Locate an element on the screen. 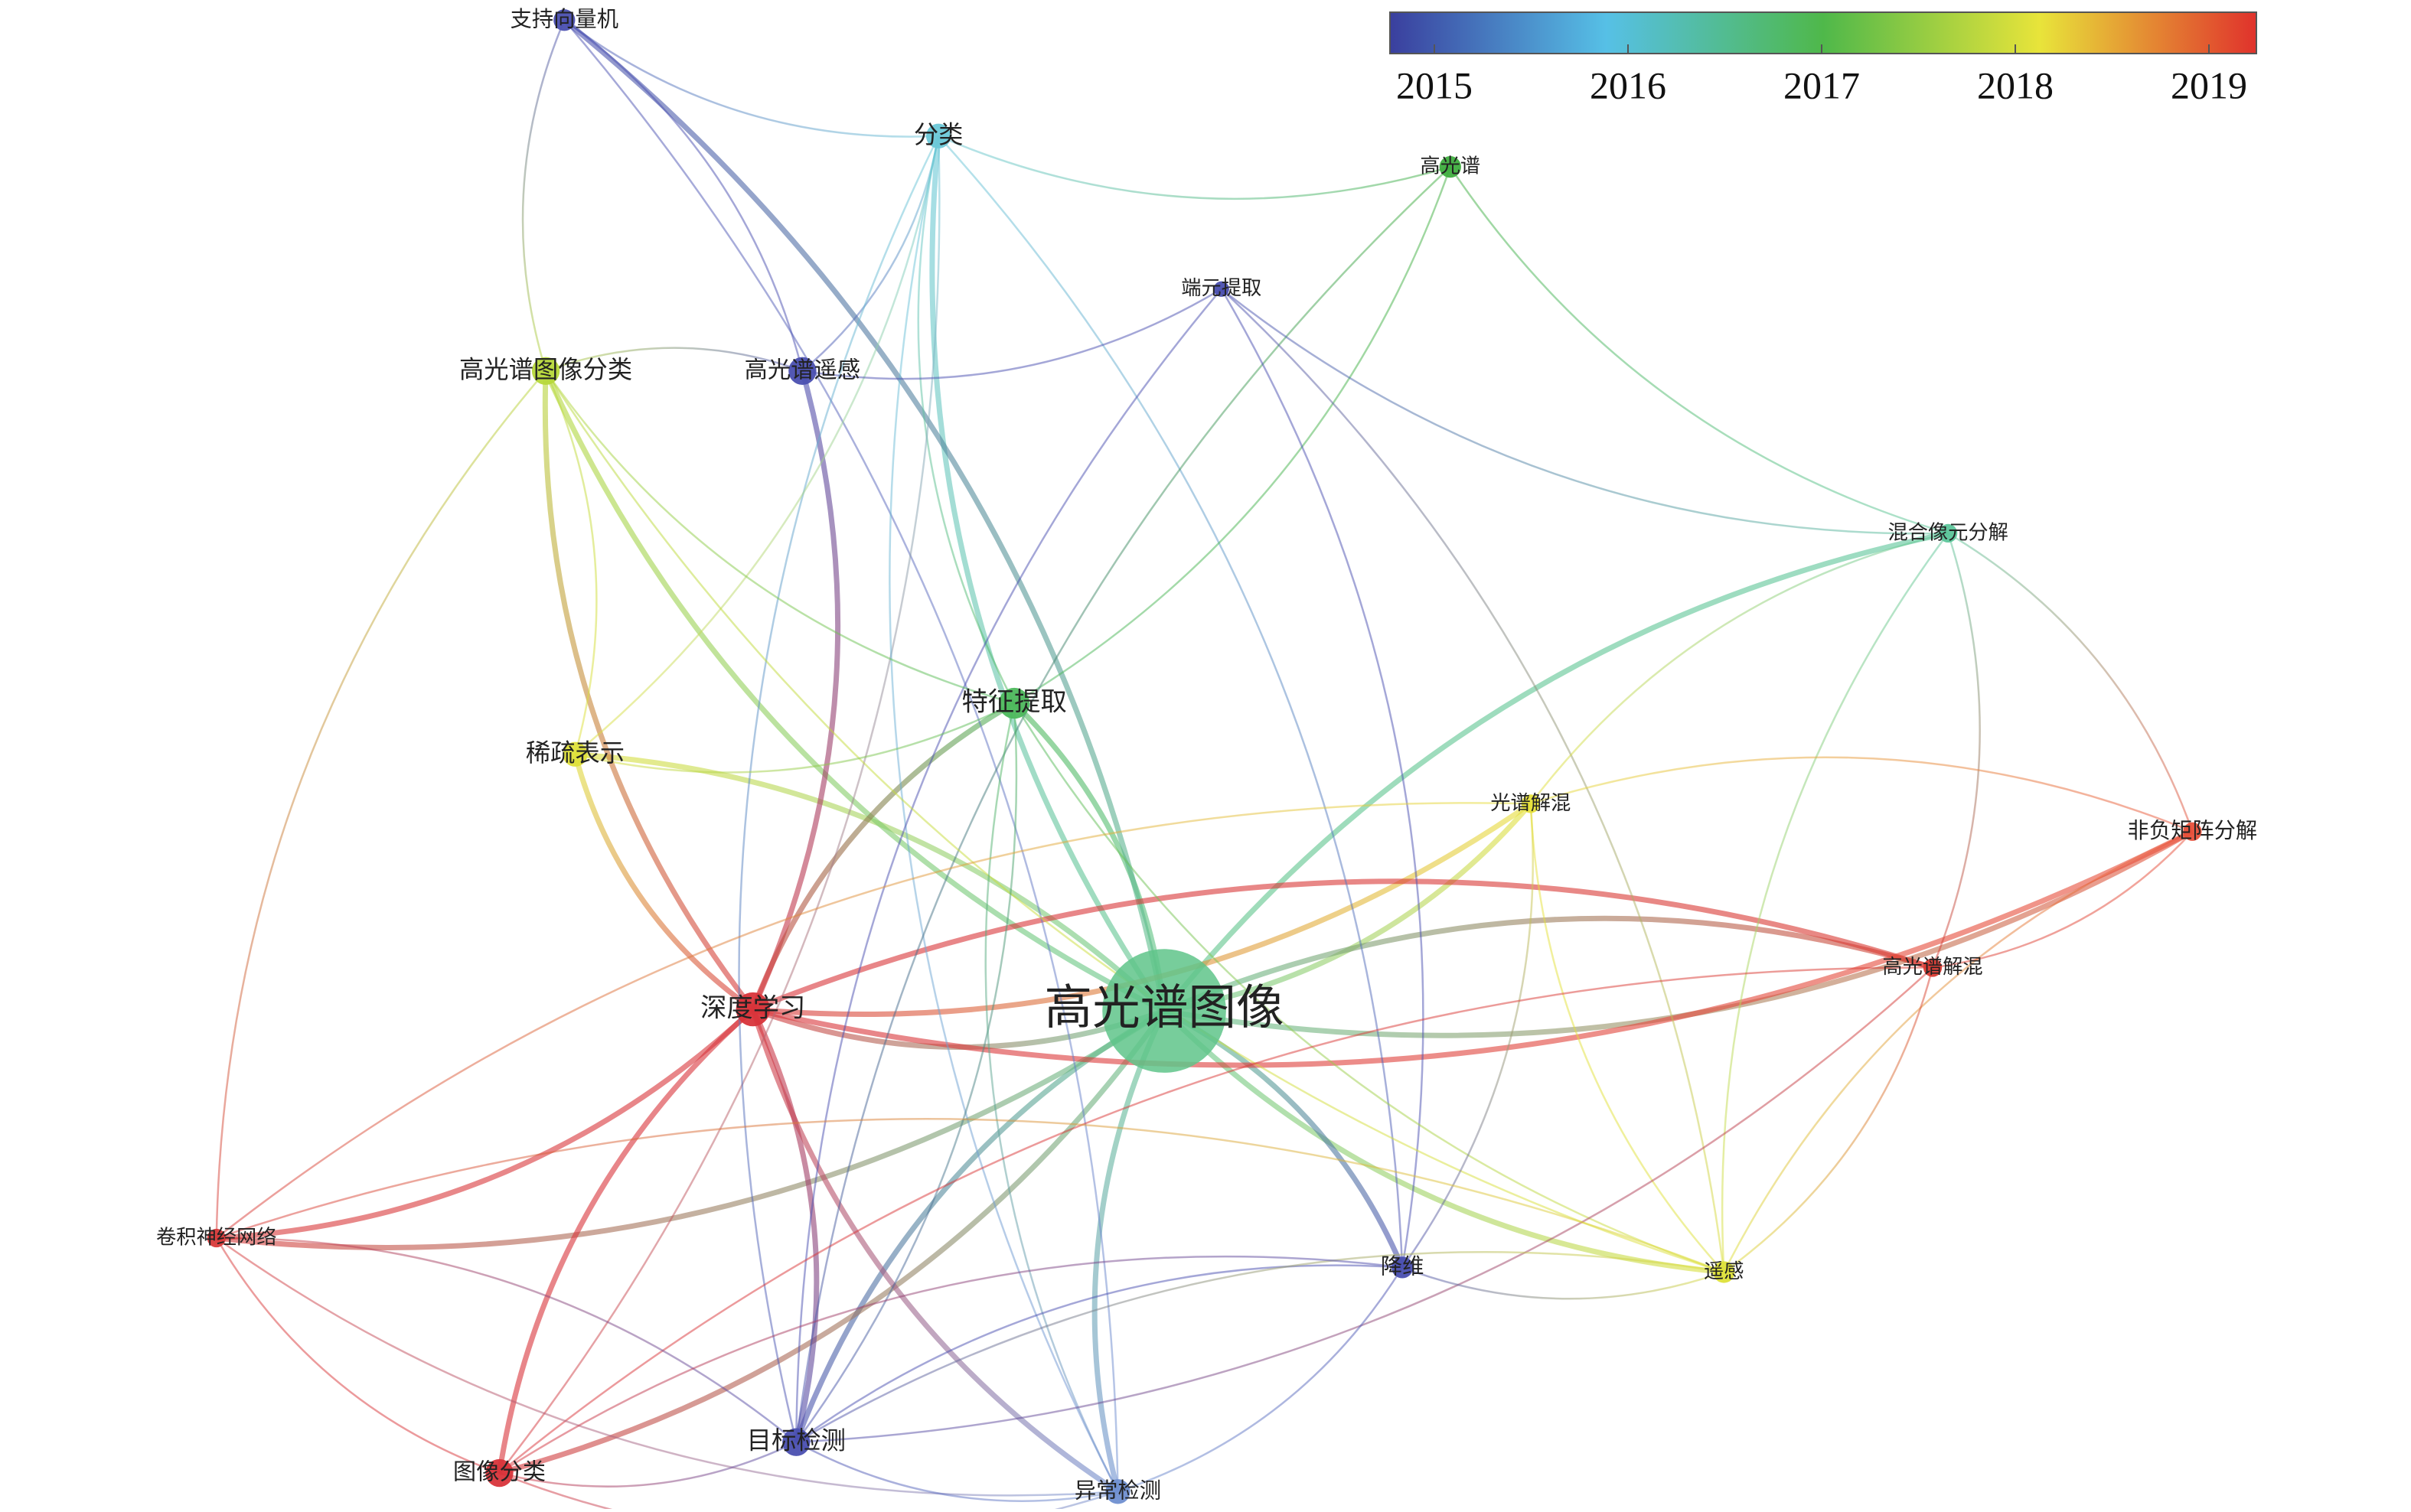 The image size is (2411, 1512). node-label: 遥感 is located at coordinates (1724, 1271).